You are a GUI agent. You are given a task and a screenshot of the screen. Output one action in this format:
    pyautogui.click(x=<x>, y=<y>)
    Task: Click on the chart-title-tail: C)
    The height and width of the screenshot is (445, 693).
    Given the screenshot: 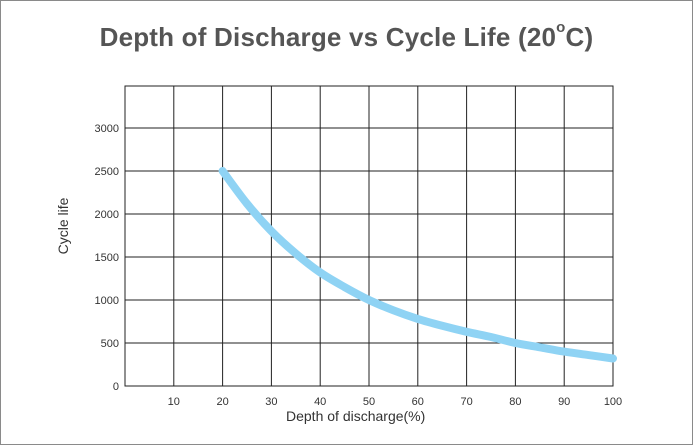 What is the action you would take?
    pyautogui.click(x=579, y=37)
    